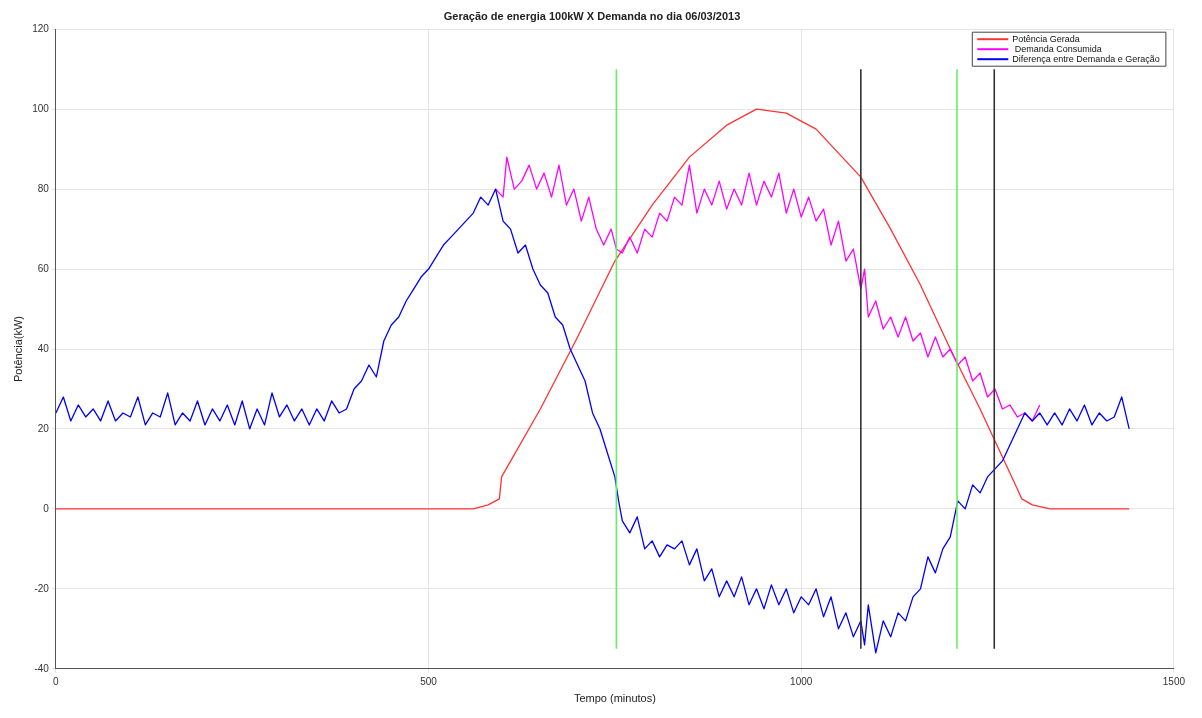 The height and width of the screenshot is (718, 1202). What do you see at coordinates (429, 681) in the screenshot?
I see `x-tick-label: 500` at bounding box center [429, 681].